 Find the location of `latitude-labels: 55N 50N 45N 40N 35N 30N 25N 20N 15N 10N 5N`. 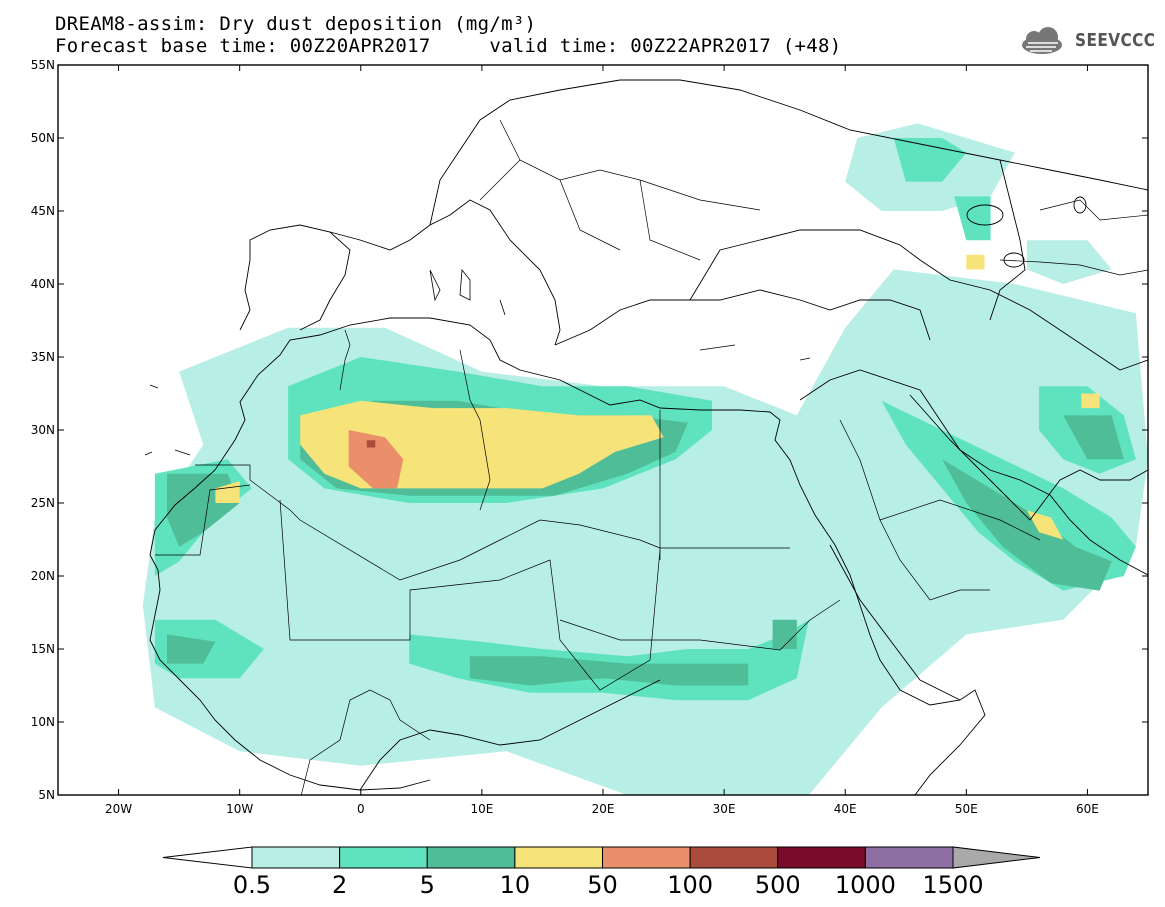

latitude-labels: 55N 50N 45N 40N 35N 30N 25N 20N 15N 10N 5N is located at coordinates (43, 430).